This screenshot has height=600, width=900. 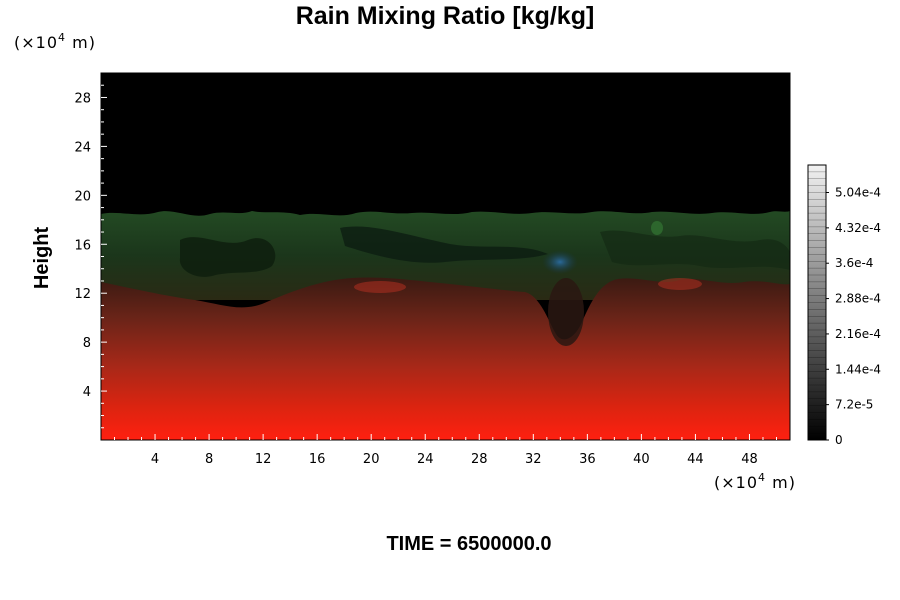 I want to click on green-highlight, so click(x=657, y=228).